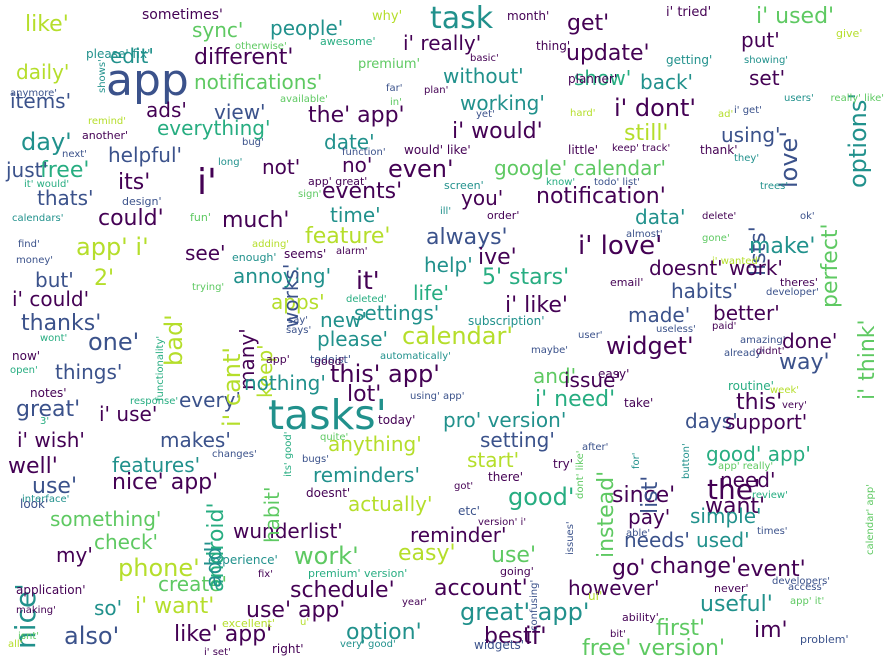 The height and width of the screenshot is (666, 884). Describe the element at coordinates (160, 368) in the screenshot. I see `cloud-word: functionality'` at that location.